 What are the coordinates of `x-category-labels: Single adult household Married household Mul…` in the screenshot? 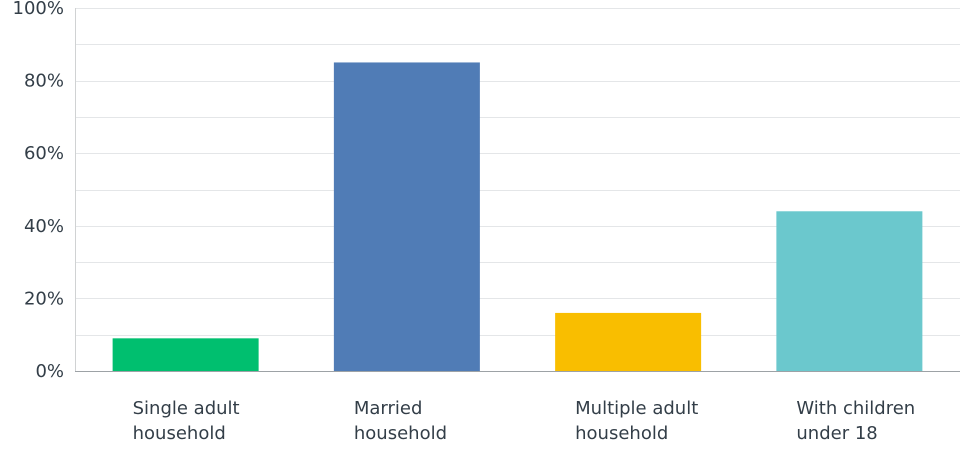 It's located at (524, 421).